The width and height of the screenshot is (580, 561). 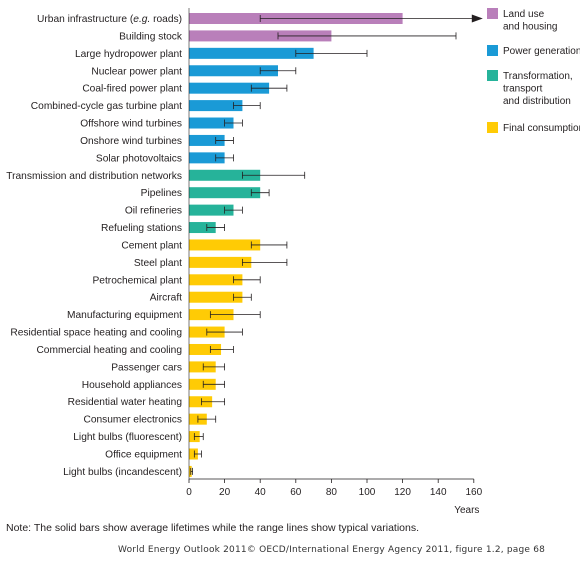 I want to click on category-label-part: roads), so click(x=166, y=19).